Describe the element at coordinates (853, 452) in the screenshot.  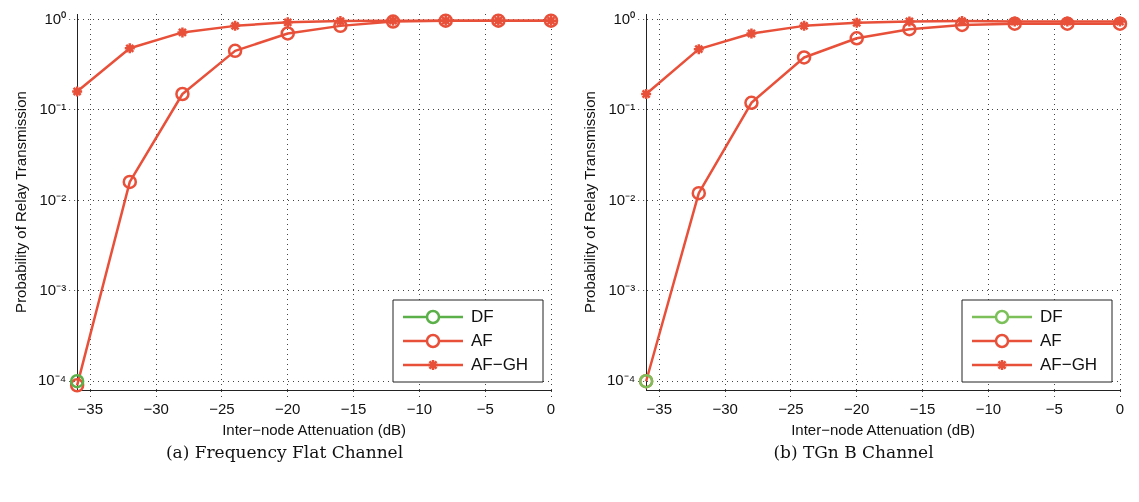
I see `text: (b) TGn B Channel` at that location.